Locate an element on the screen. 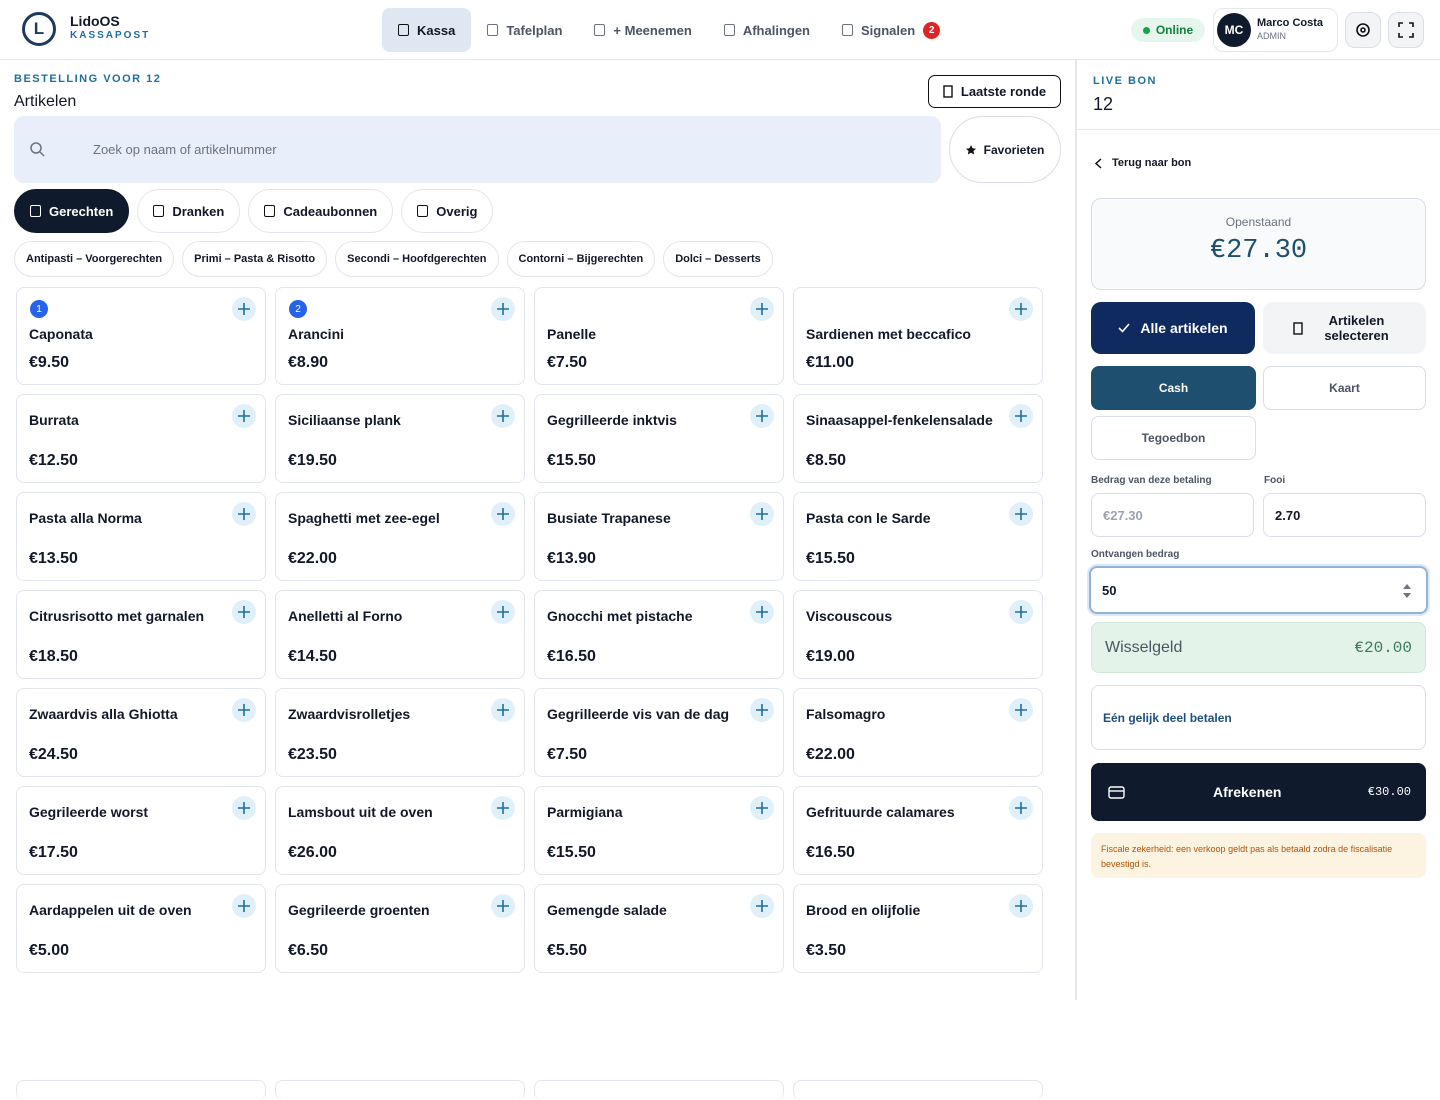  item-card: Brood en olijfolie €3.50 is located at coordinates (918, 928).